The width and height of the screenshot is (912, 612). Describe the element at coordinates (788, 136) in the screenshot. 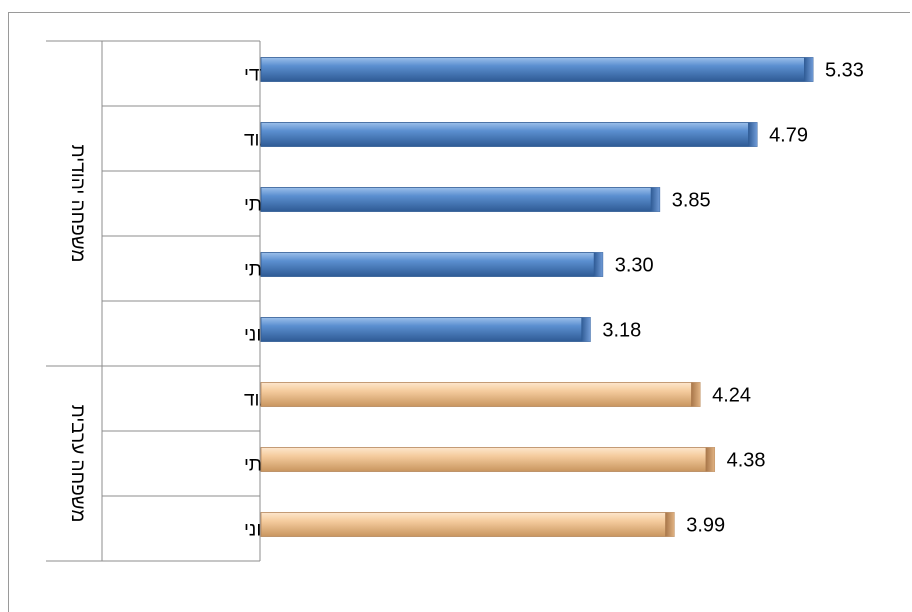

I see `value-label: 4.79` at that location.